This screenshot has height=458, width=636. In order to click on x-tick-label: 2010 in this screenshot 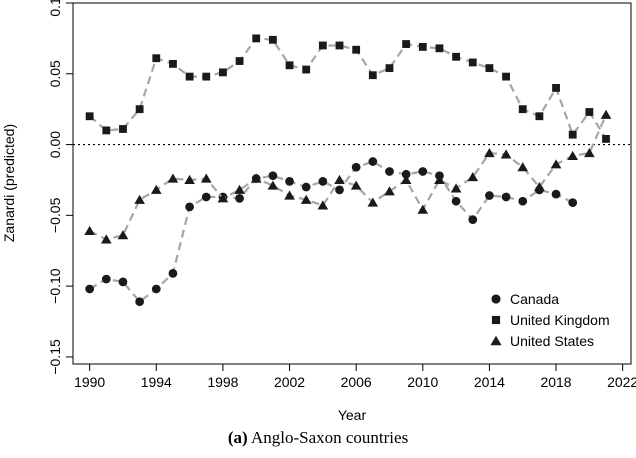, I will do `click(422, 382)`.